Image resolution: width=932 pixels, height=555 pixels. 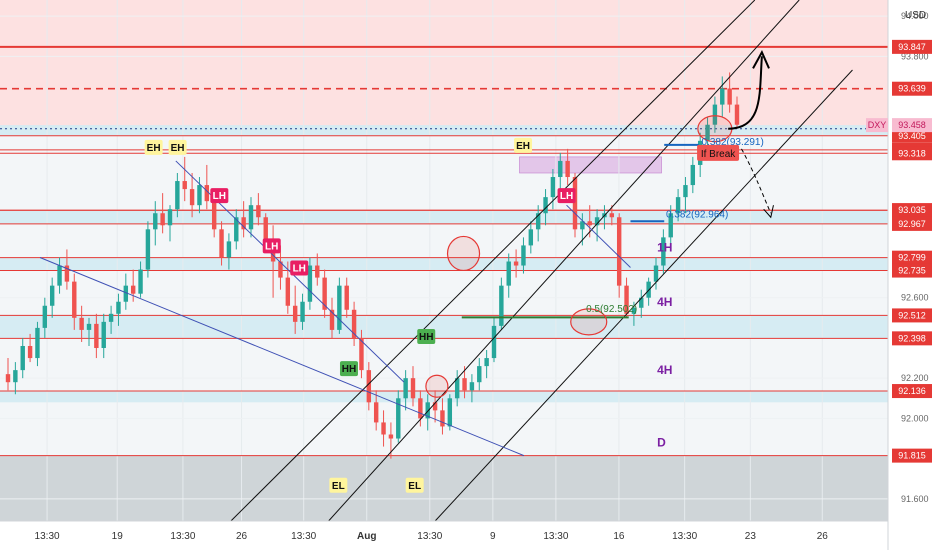 What do you see at coordinates (912, 47) in the screenshot?
I see `price-tag-label: 93.847` at bounding box center [912, 47].